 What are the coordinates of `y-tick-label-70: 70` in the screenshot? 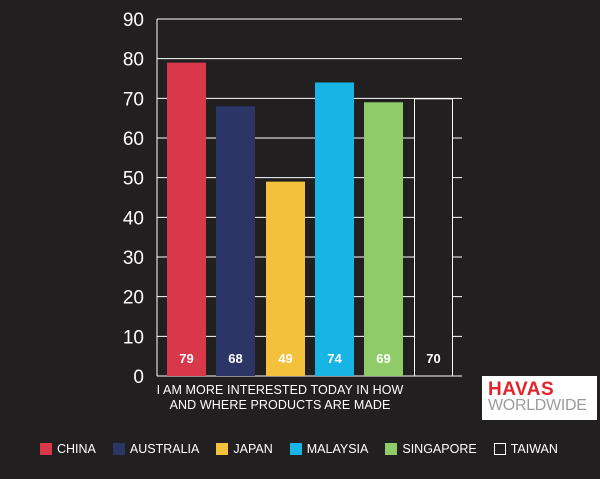 It's located at (133, 99).